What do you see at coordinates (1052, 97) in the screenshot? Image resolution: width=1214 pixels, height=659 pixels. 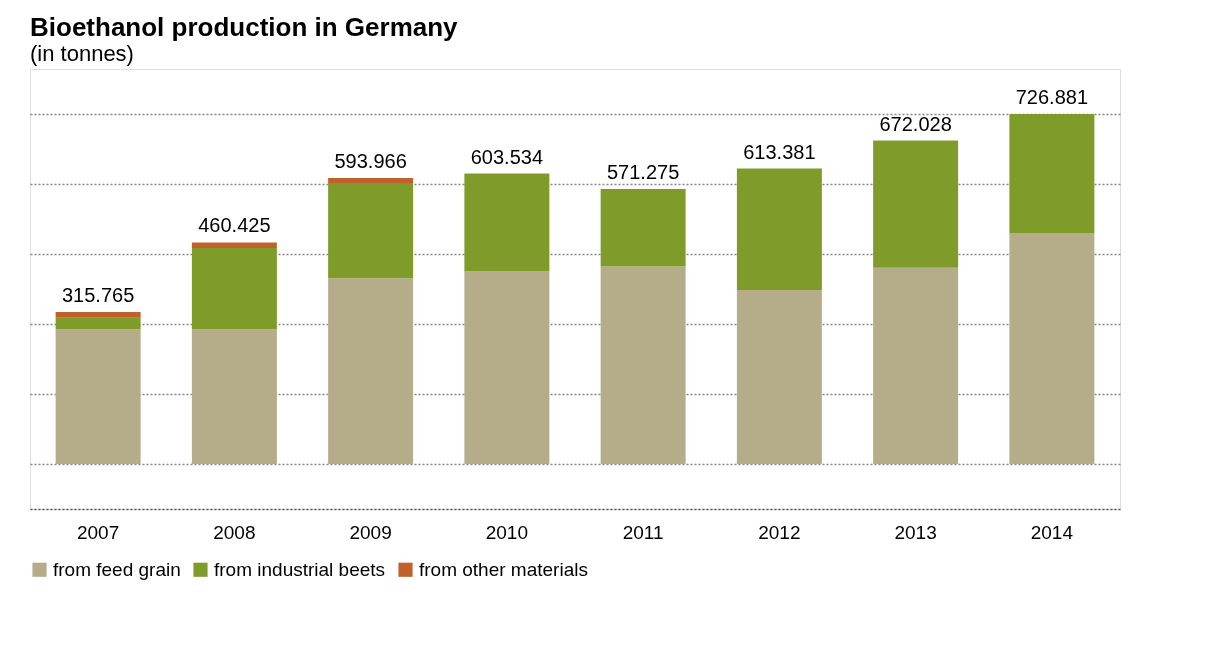 I see `annotation: 726.881` at bounding box center [1052, 97].